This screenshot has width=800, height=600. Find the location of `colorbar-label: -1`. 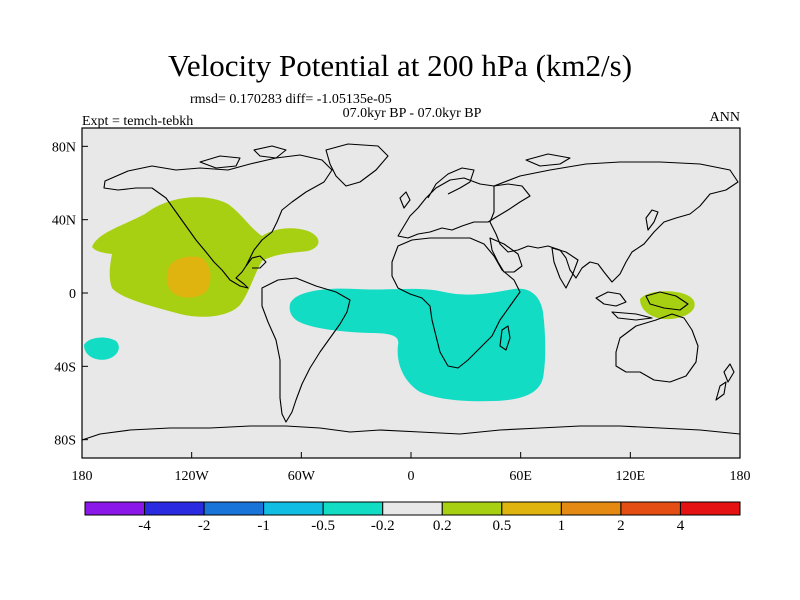

colorbar-label: -1 is located at coordinates (263, 526).